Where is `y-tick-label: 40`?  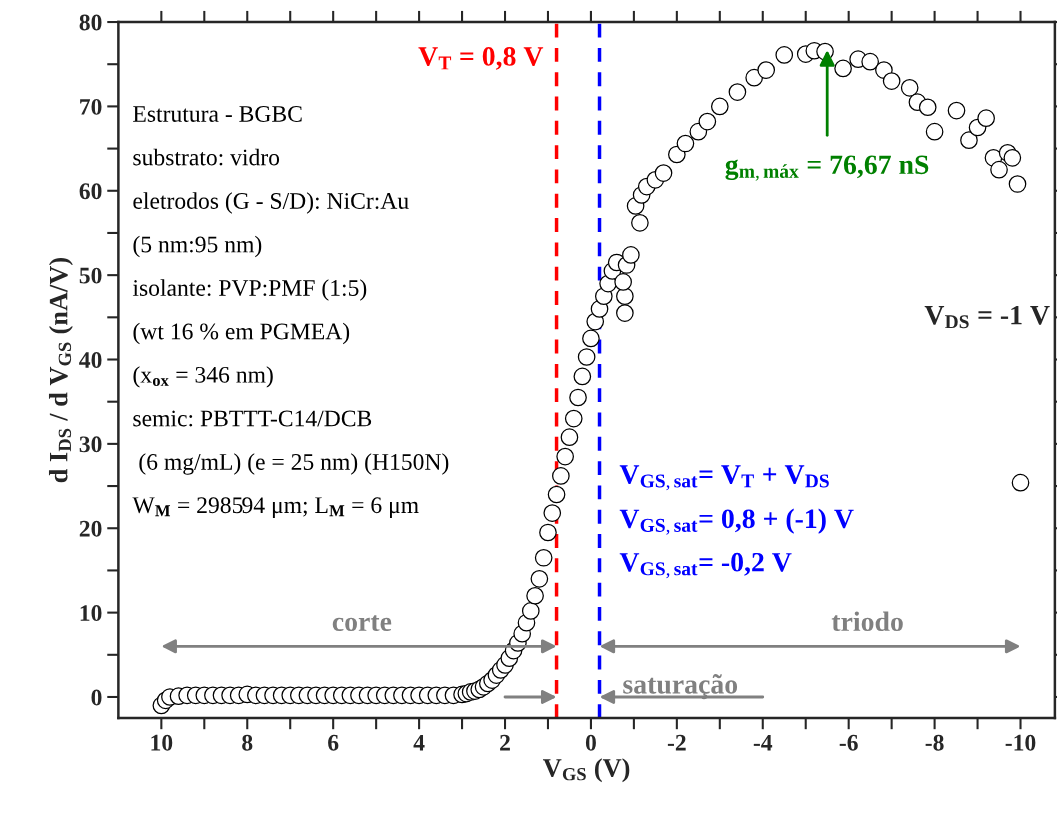 y-tick-label: 40 is located at coordinates (90, 360).